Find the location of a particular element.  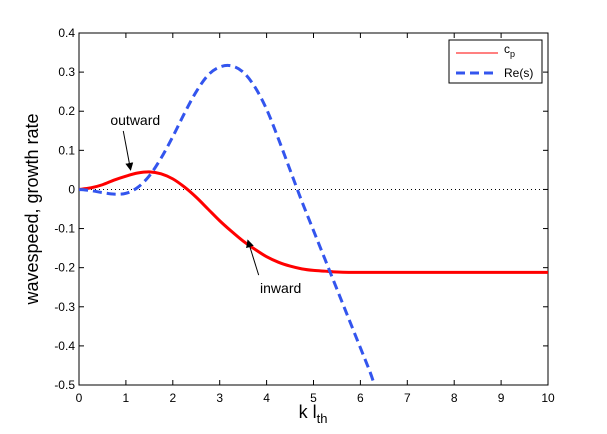

y-tick-label: 0 is located at coordinates (71, 189).